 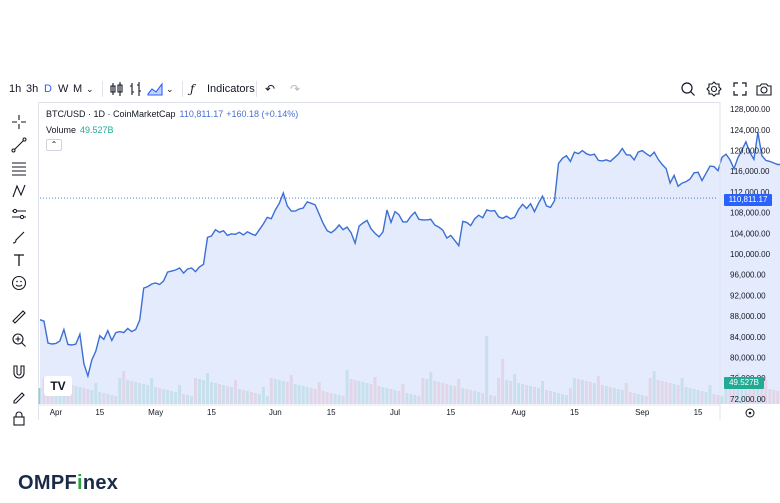 I want to click on last-price-tag: 110,811.17, so click(x=748, y=200).